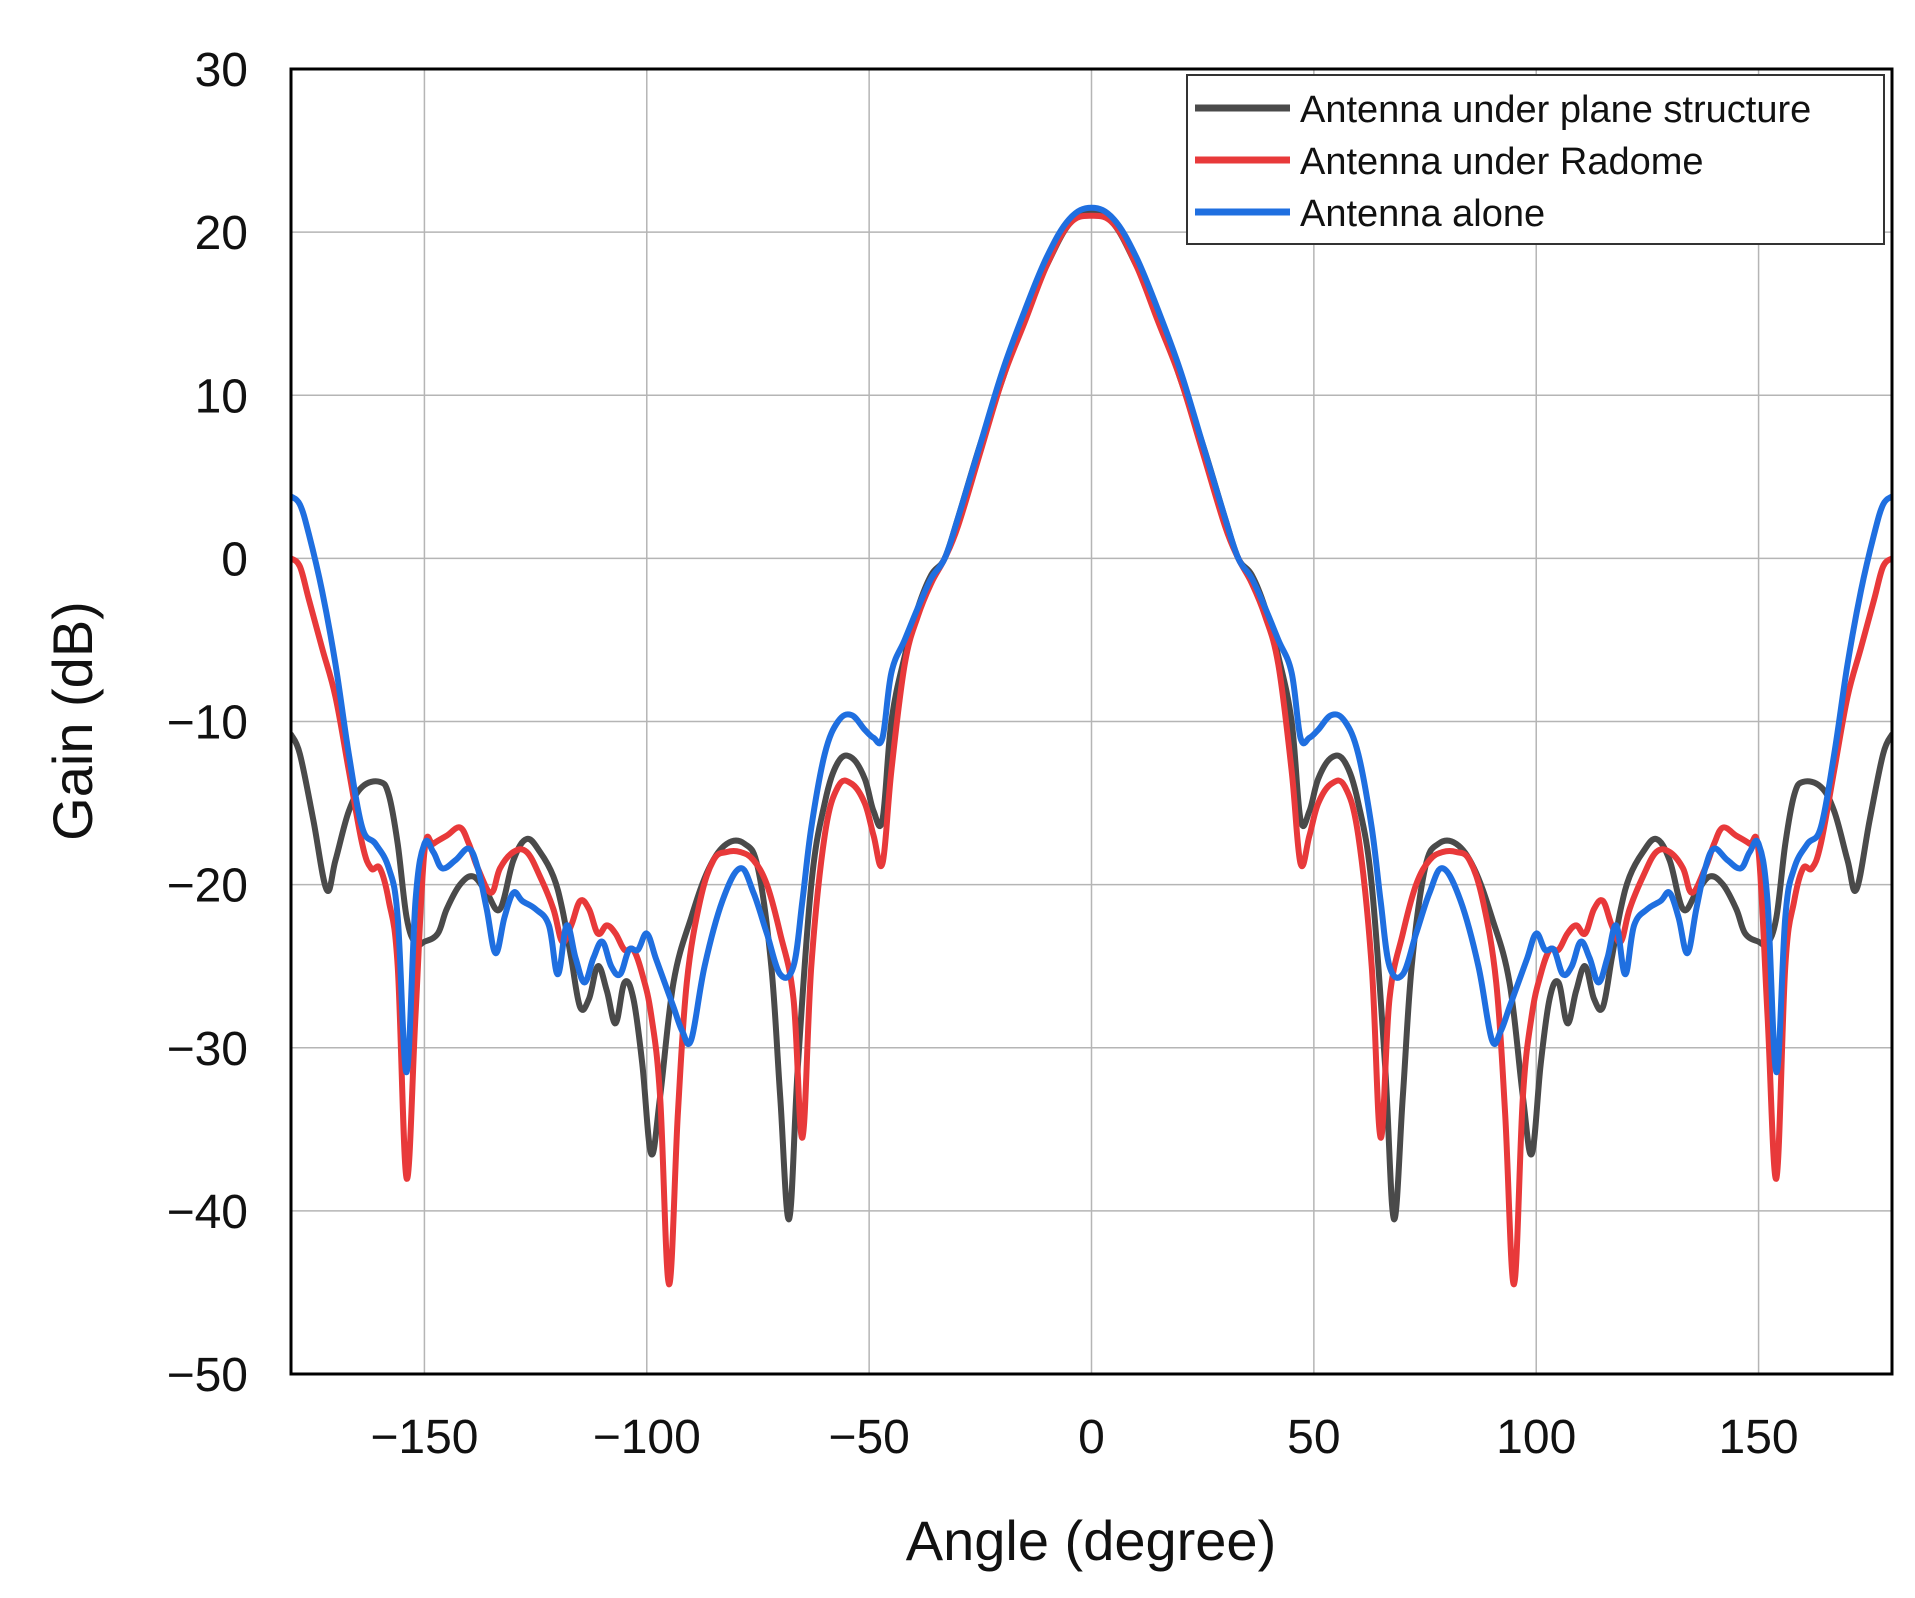 The width and height of the screenshot is (1915, 1598). Describe the element at coordinates (424, 1437) in the screenshot. I see `x-tick-label: −150` at that location.